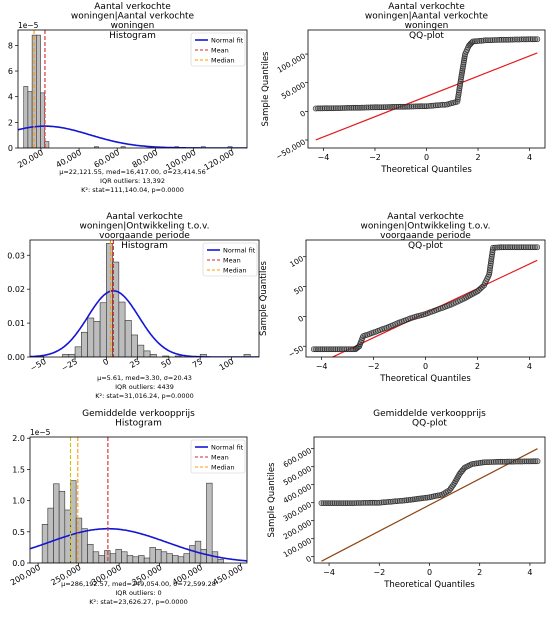 The image size is (550, 623). I want to click on y-axis-label: Sample Quantiles, so click(272, 500).